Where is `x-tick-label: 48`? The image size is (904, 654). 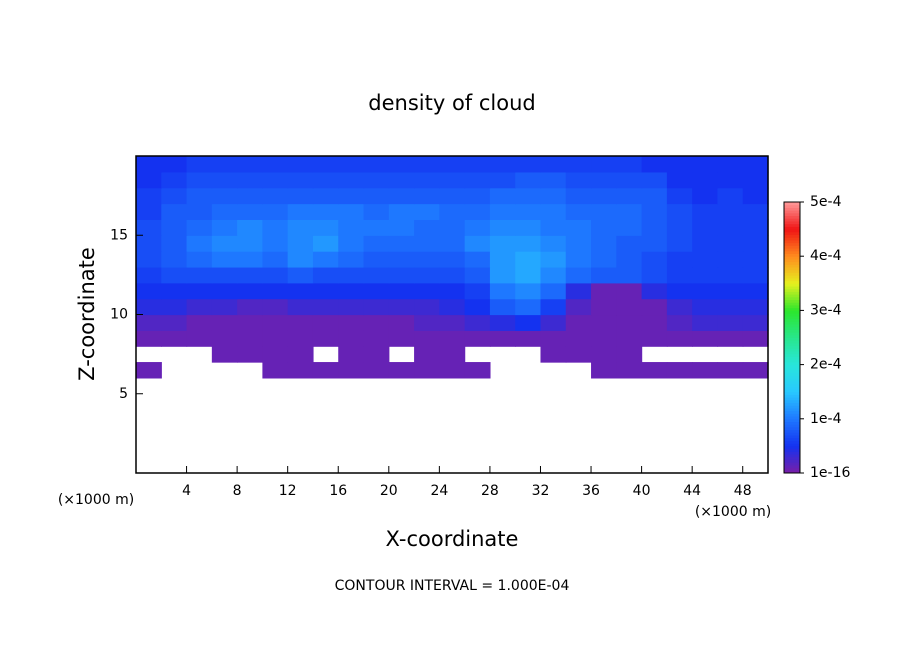 x-tick-label: 48 is located at coordinates (743, 491).